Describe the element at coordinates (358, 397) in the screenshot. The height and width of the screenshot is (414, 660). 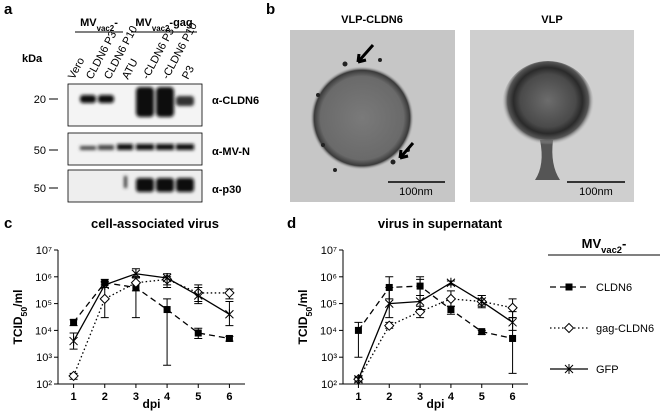
I see `x-tick-label: 1` at that location.